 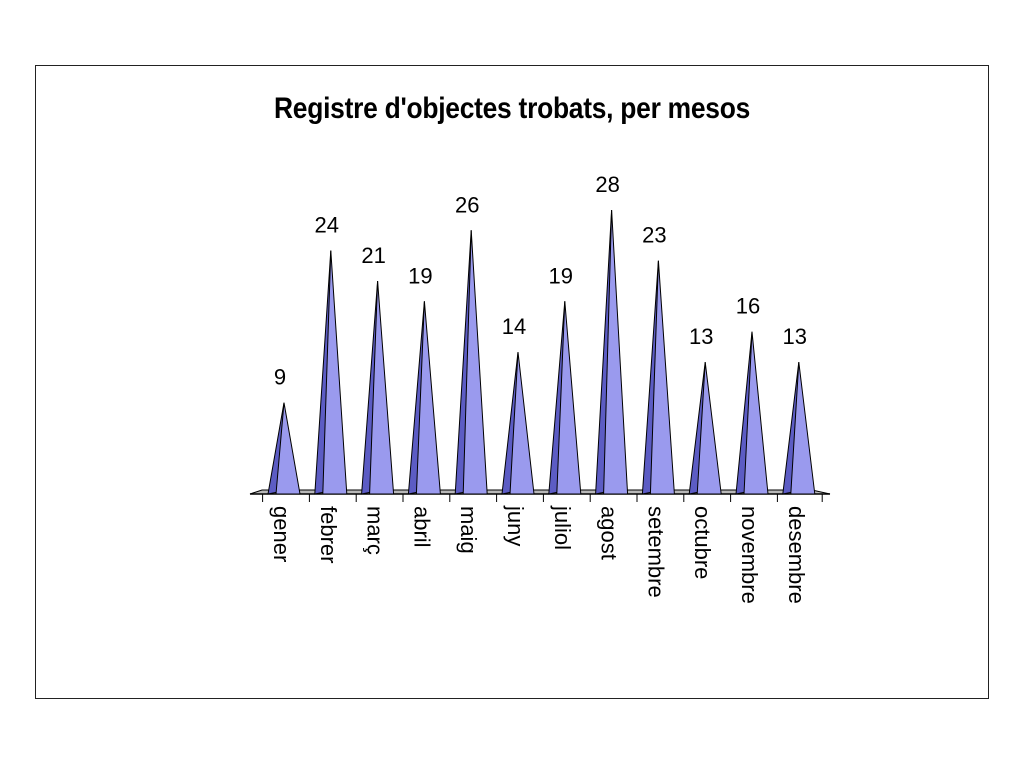 I want to click on cone-bar-febrer, so click(x=331, y=372).